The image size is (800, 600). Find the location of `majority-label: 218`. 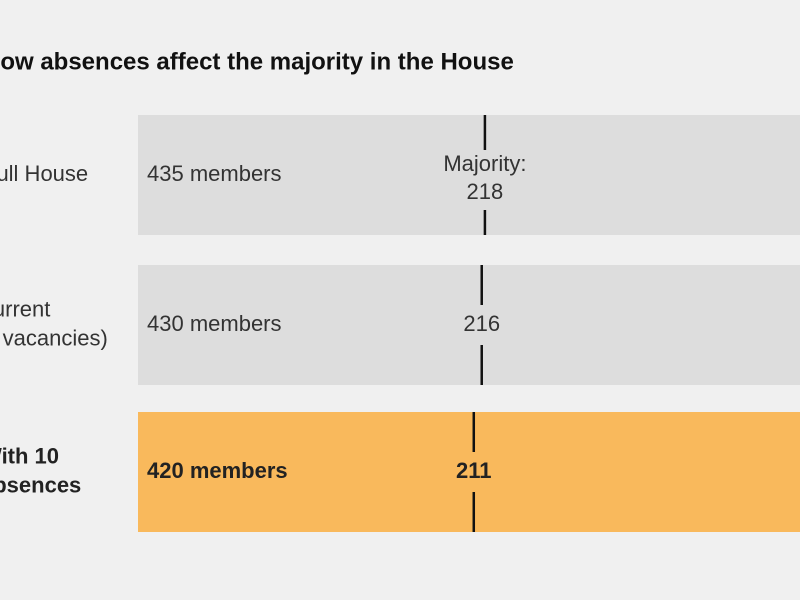

majority-label: 218 is located at coordinates (485, 191).